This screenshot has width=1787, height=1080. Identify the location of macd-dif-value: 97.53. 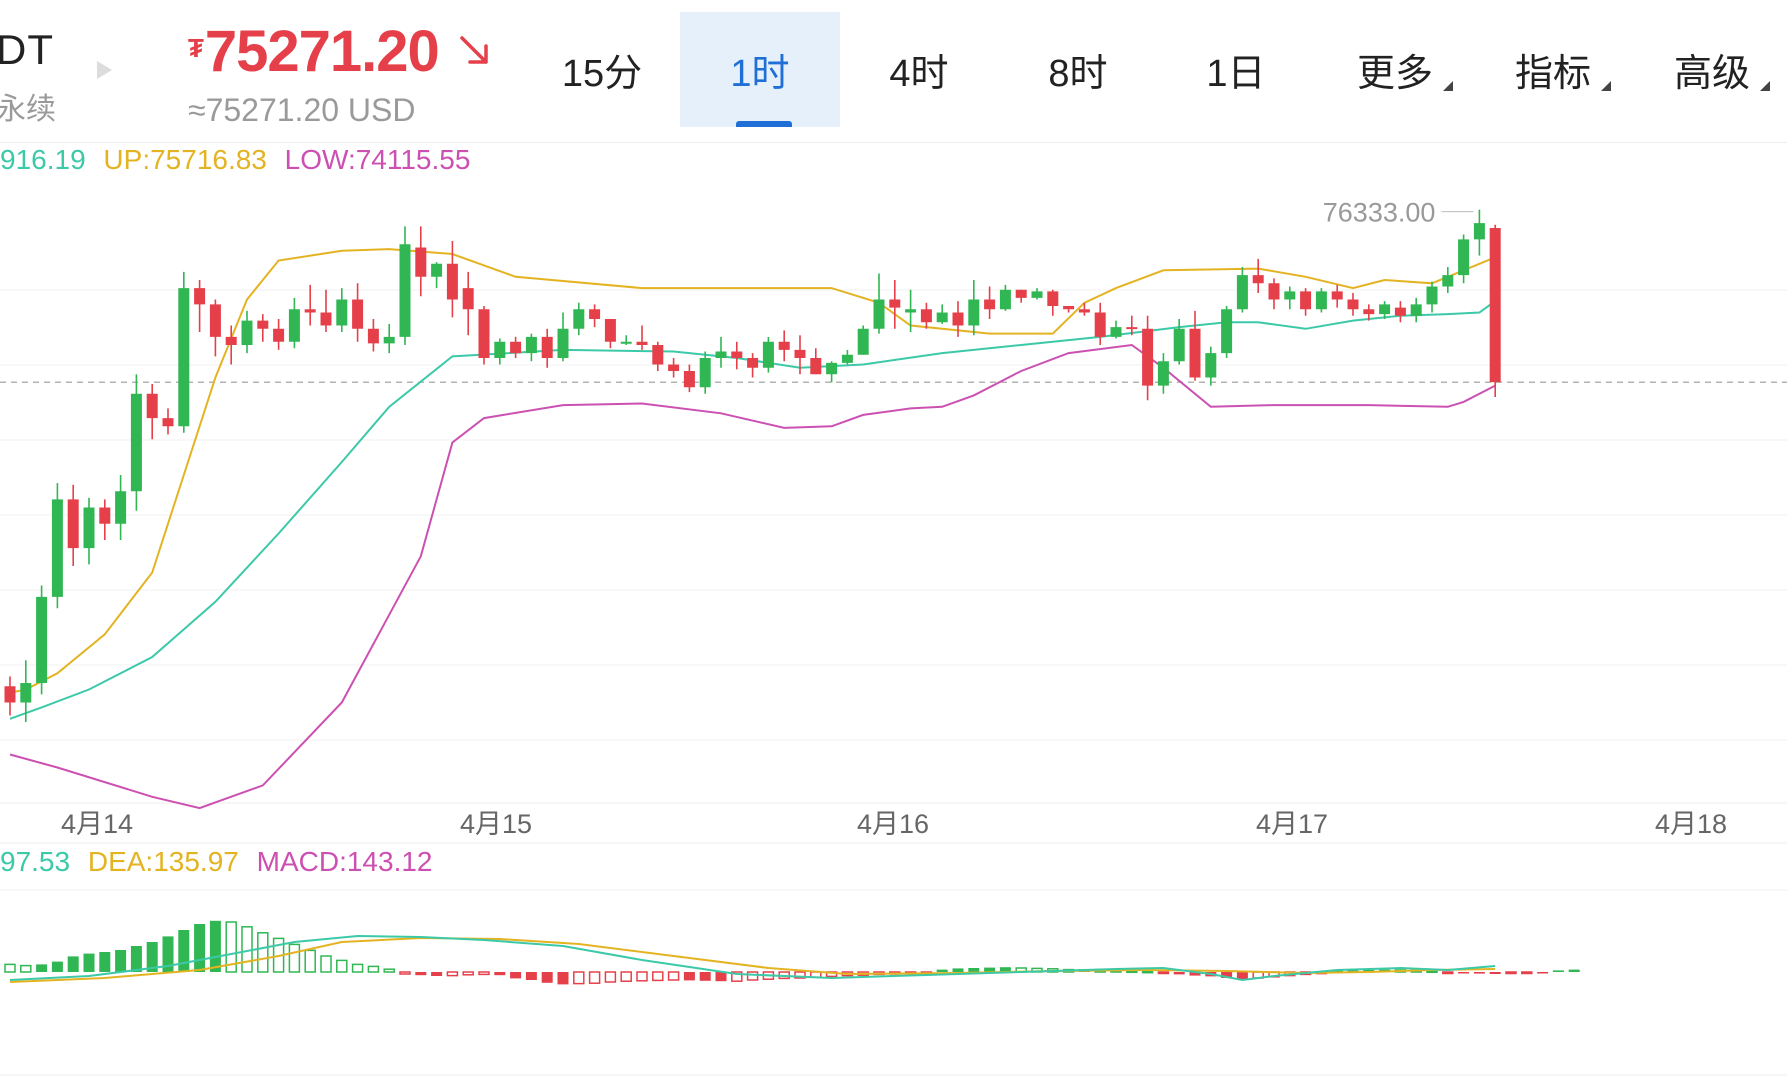
(35, 861).